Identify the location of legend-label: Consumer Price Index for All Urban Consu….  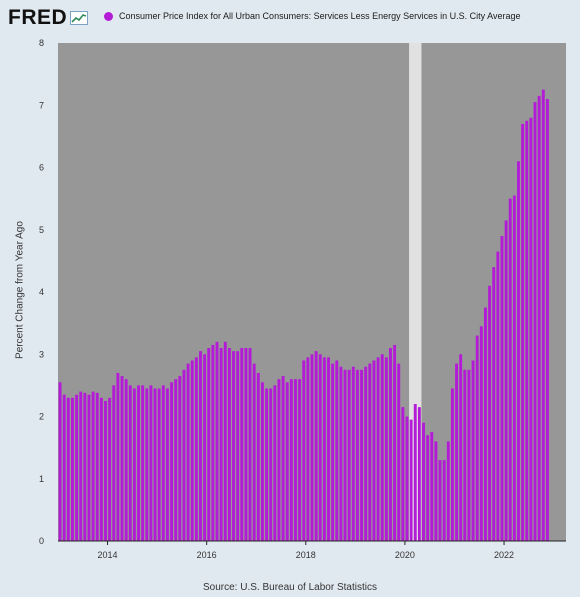
(320, 16).